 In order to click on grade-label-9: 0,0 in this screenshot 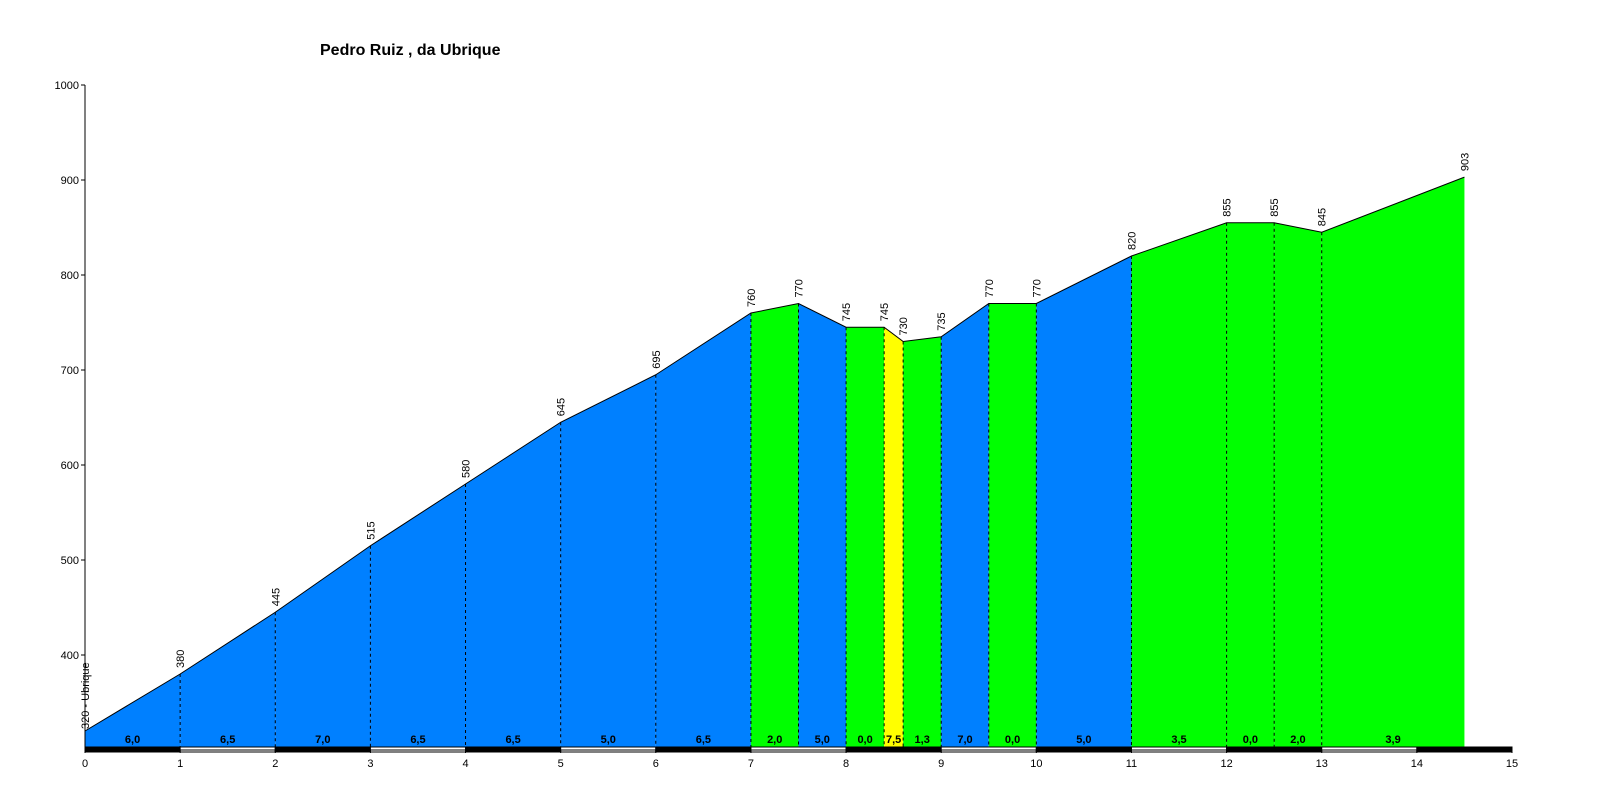, I will do `click(864, 740)`.